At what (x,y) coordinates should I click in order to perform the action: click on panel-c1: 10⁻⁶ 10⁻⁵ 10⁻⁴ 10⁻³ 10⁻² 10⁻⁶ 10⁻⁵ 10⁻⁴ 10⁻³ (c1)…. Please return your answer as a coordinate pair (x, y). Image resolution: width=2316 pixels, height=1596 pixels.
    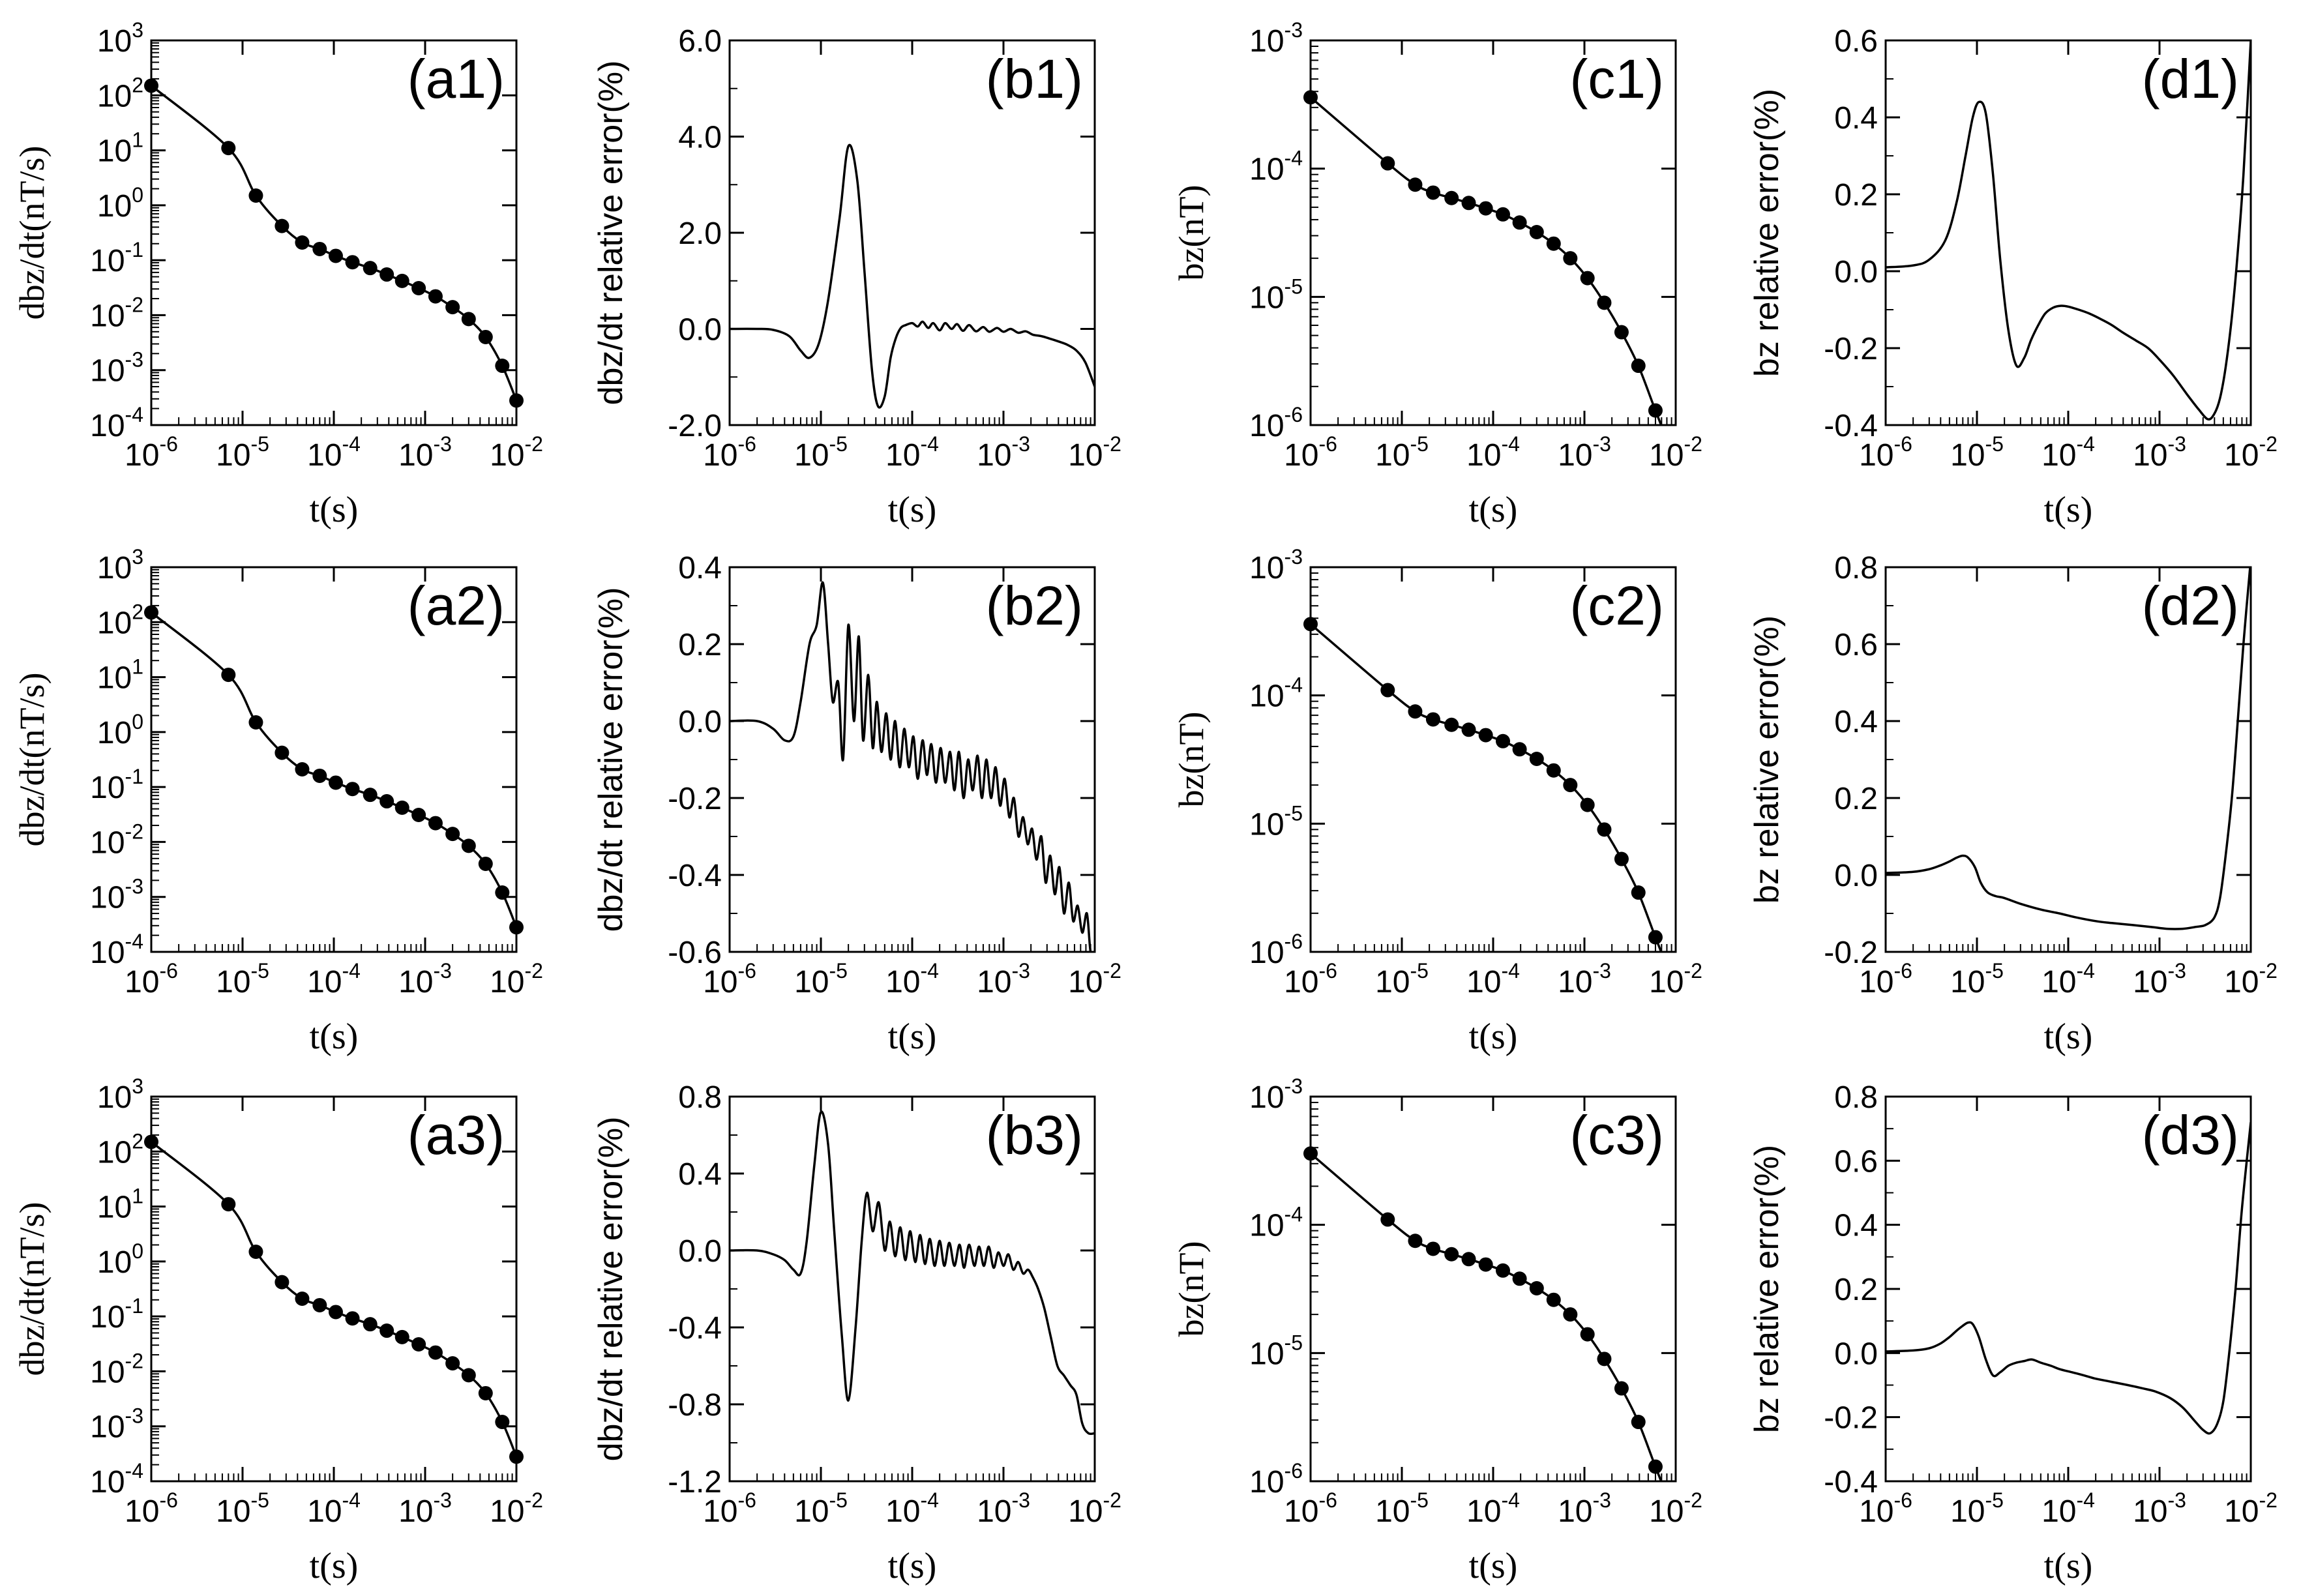
    Looking at the image, I should click on (1437, 274).